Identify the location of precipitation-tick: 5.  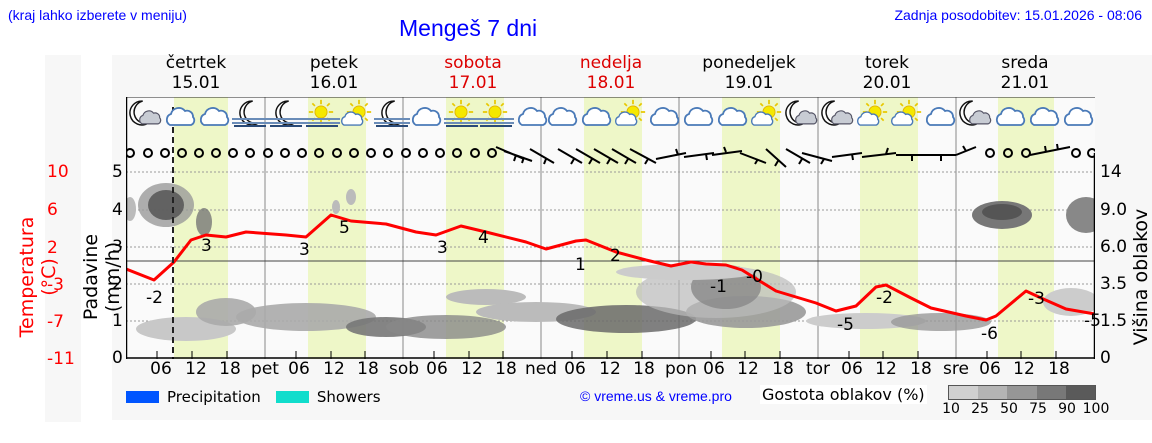
(117, 172).